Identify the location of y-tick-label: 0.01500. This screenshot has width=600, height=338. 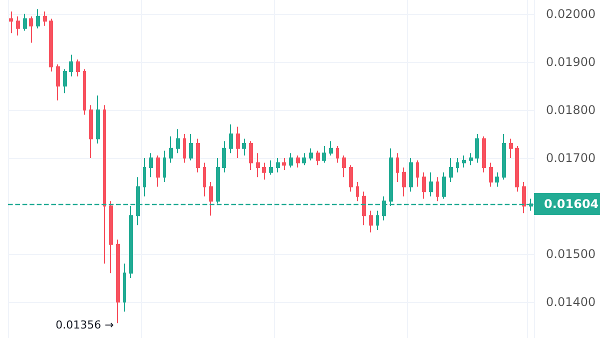
(571, 253).